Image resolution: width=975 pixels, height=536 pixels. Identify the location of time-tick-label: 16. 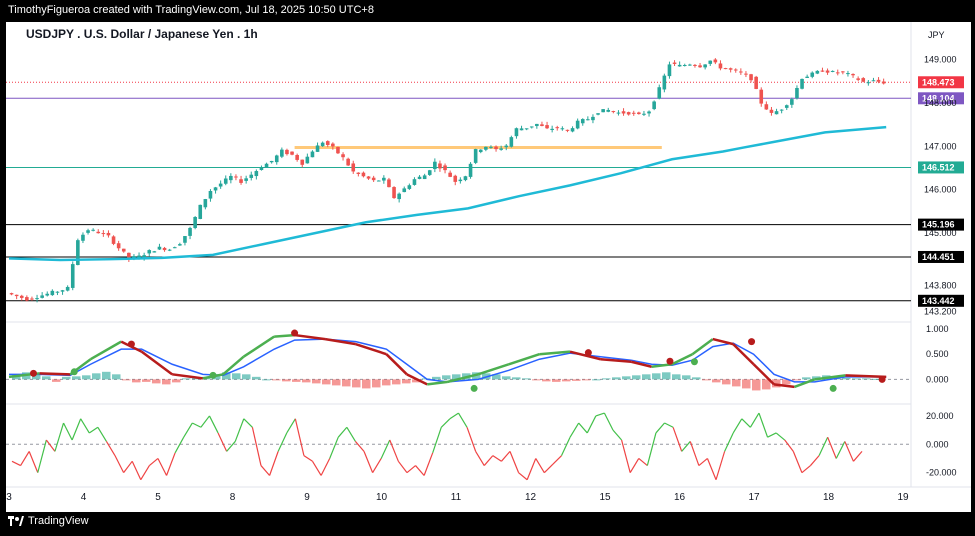
(680, 497).